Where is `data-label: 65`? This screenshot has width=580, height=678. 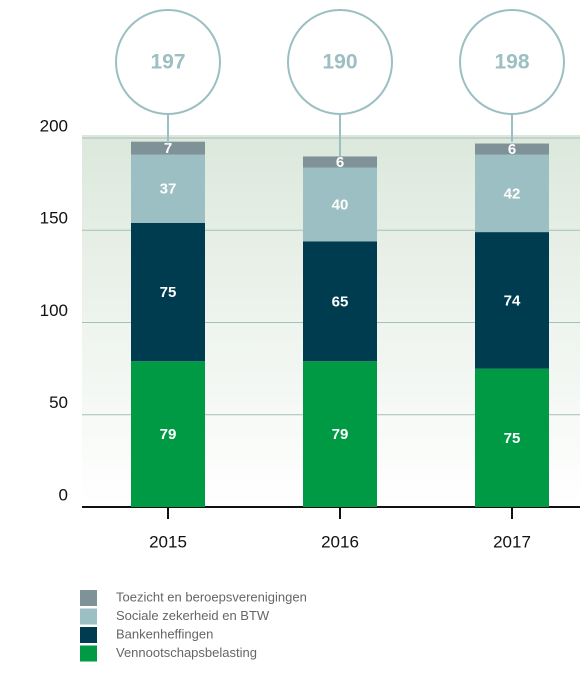 data-label: 65 is located at coordinates (340, 301).